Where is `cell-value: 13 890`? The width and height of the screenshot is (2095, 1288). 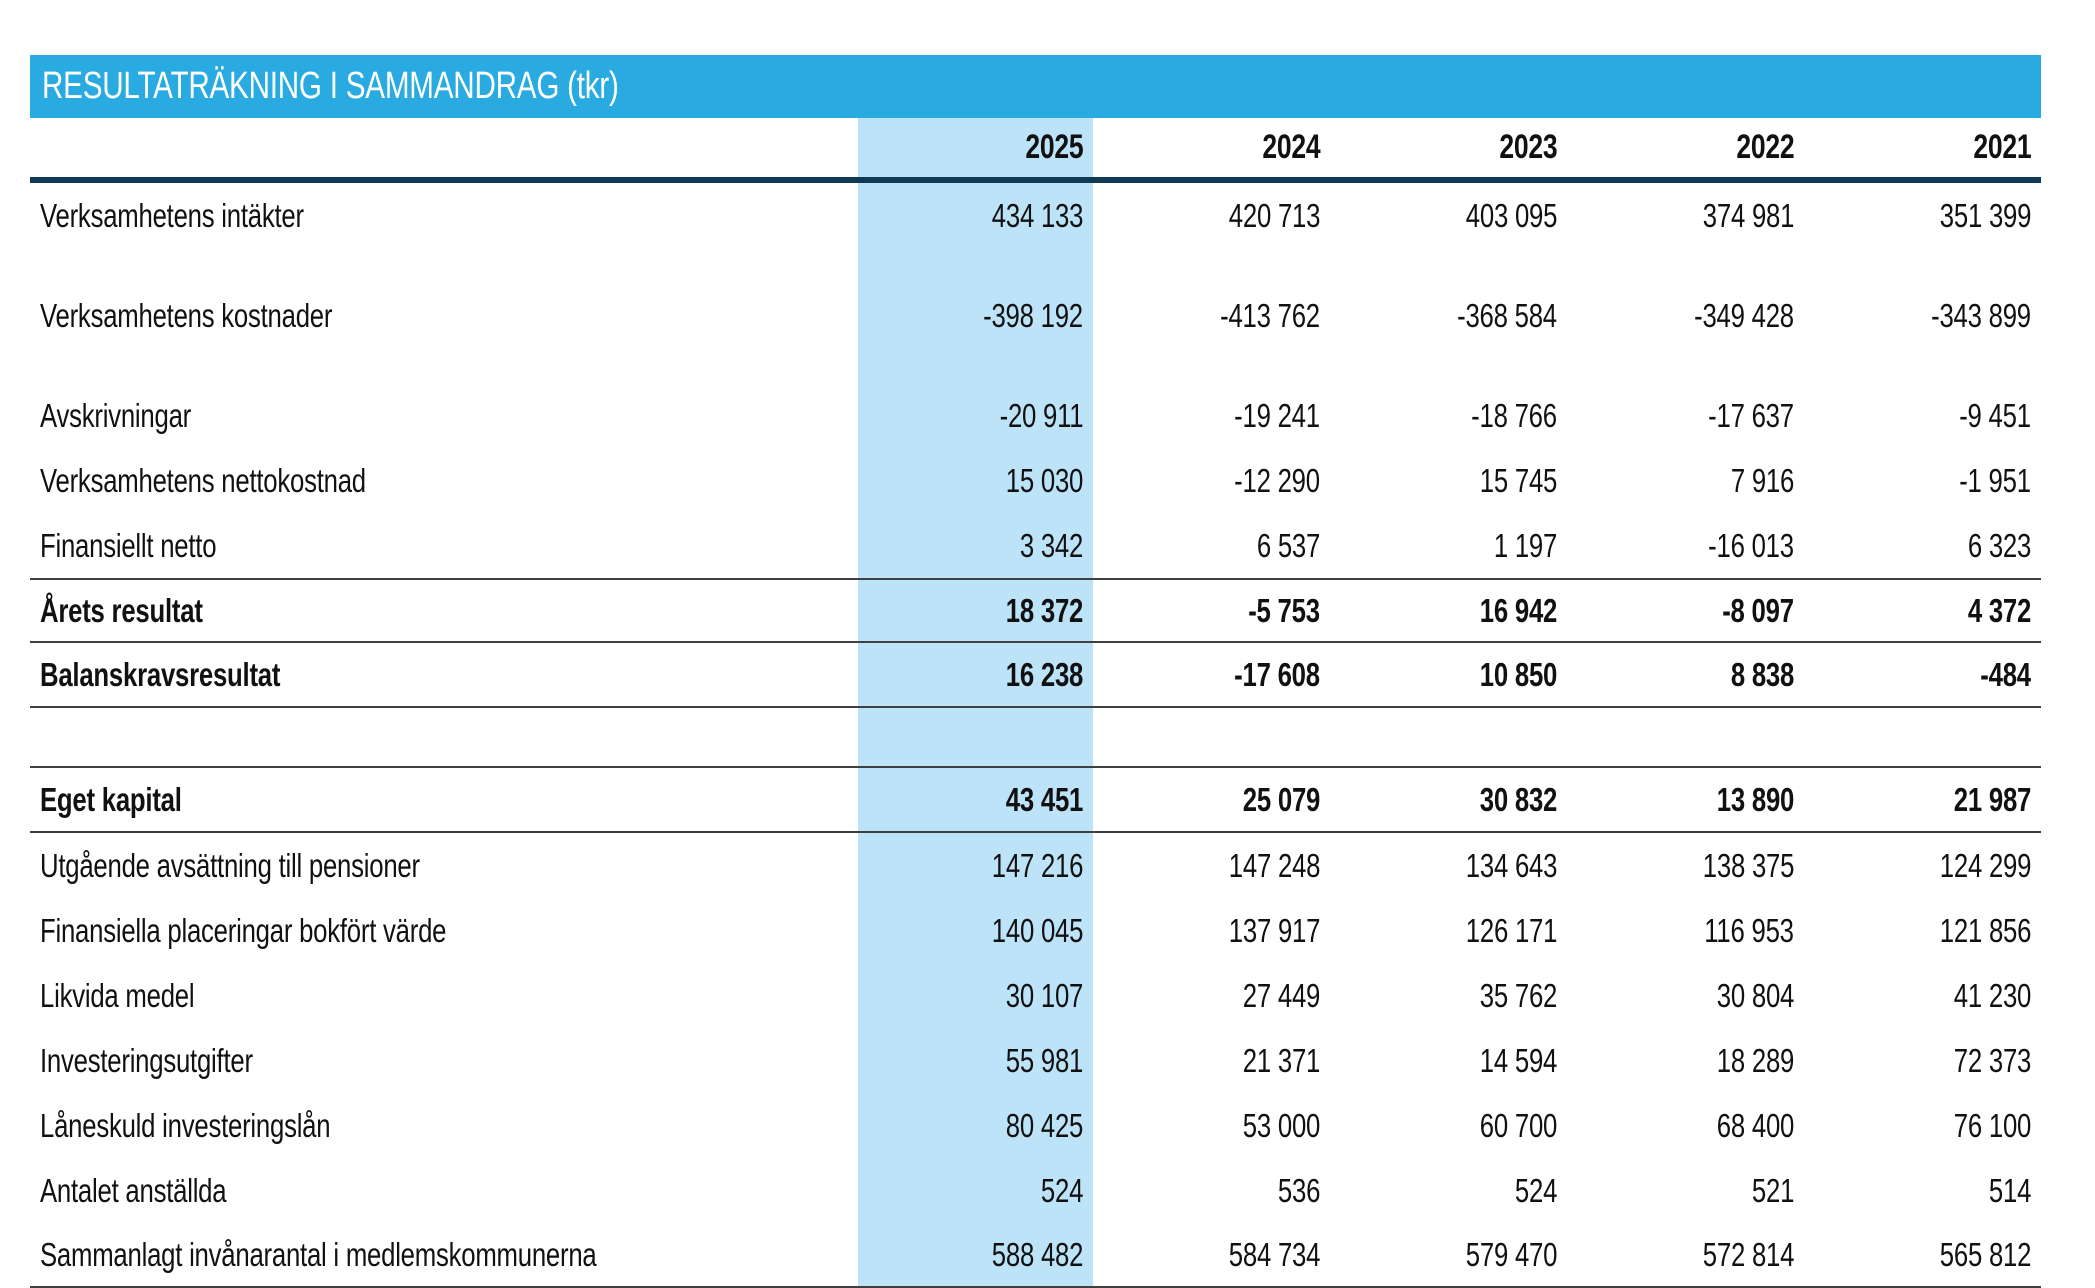 cell-value: 13 890 is located at coordinates (1755, 799).